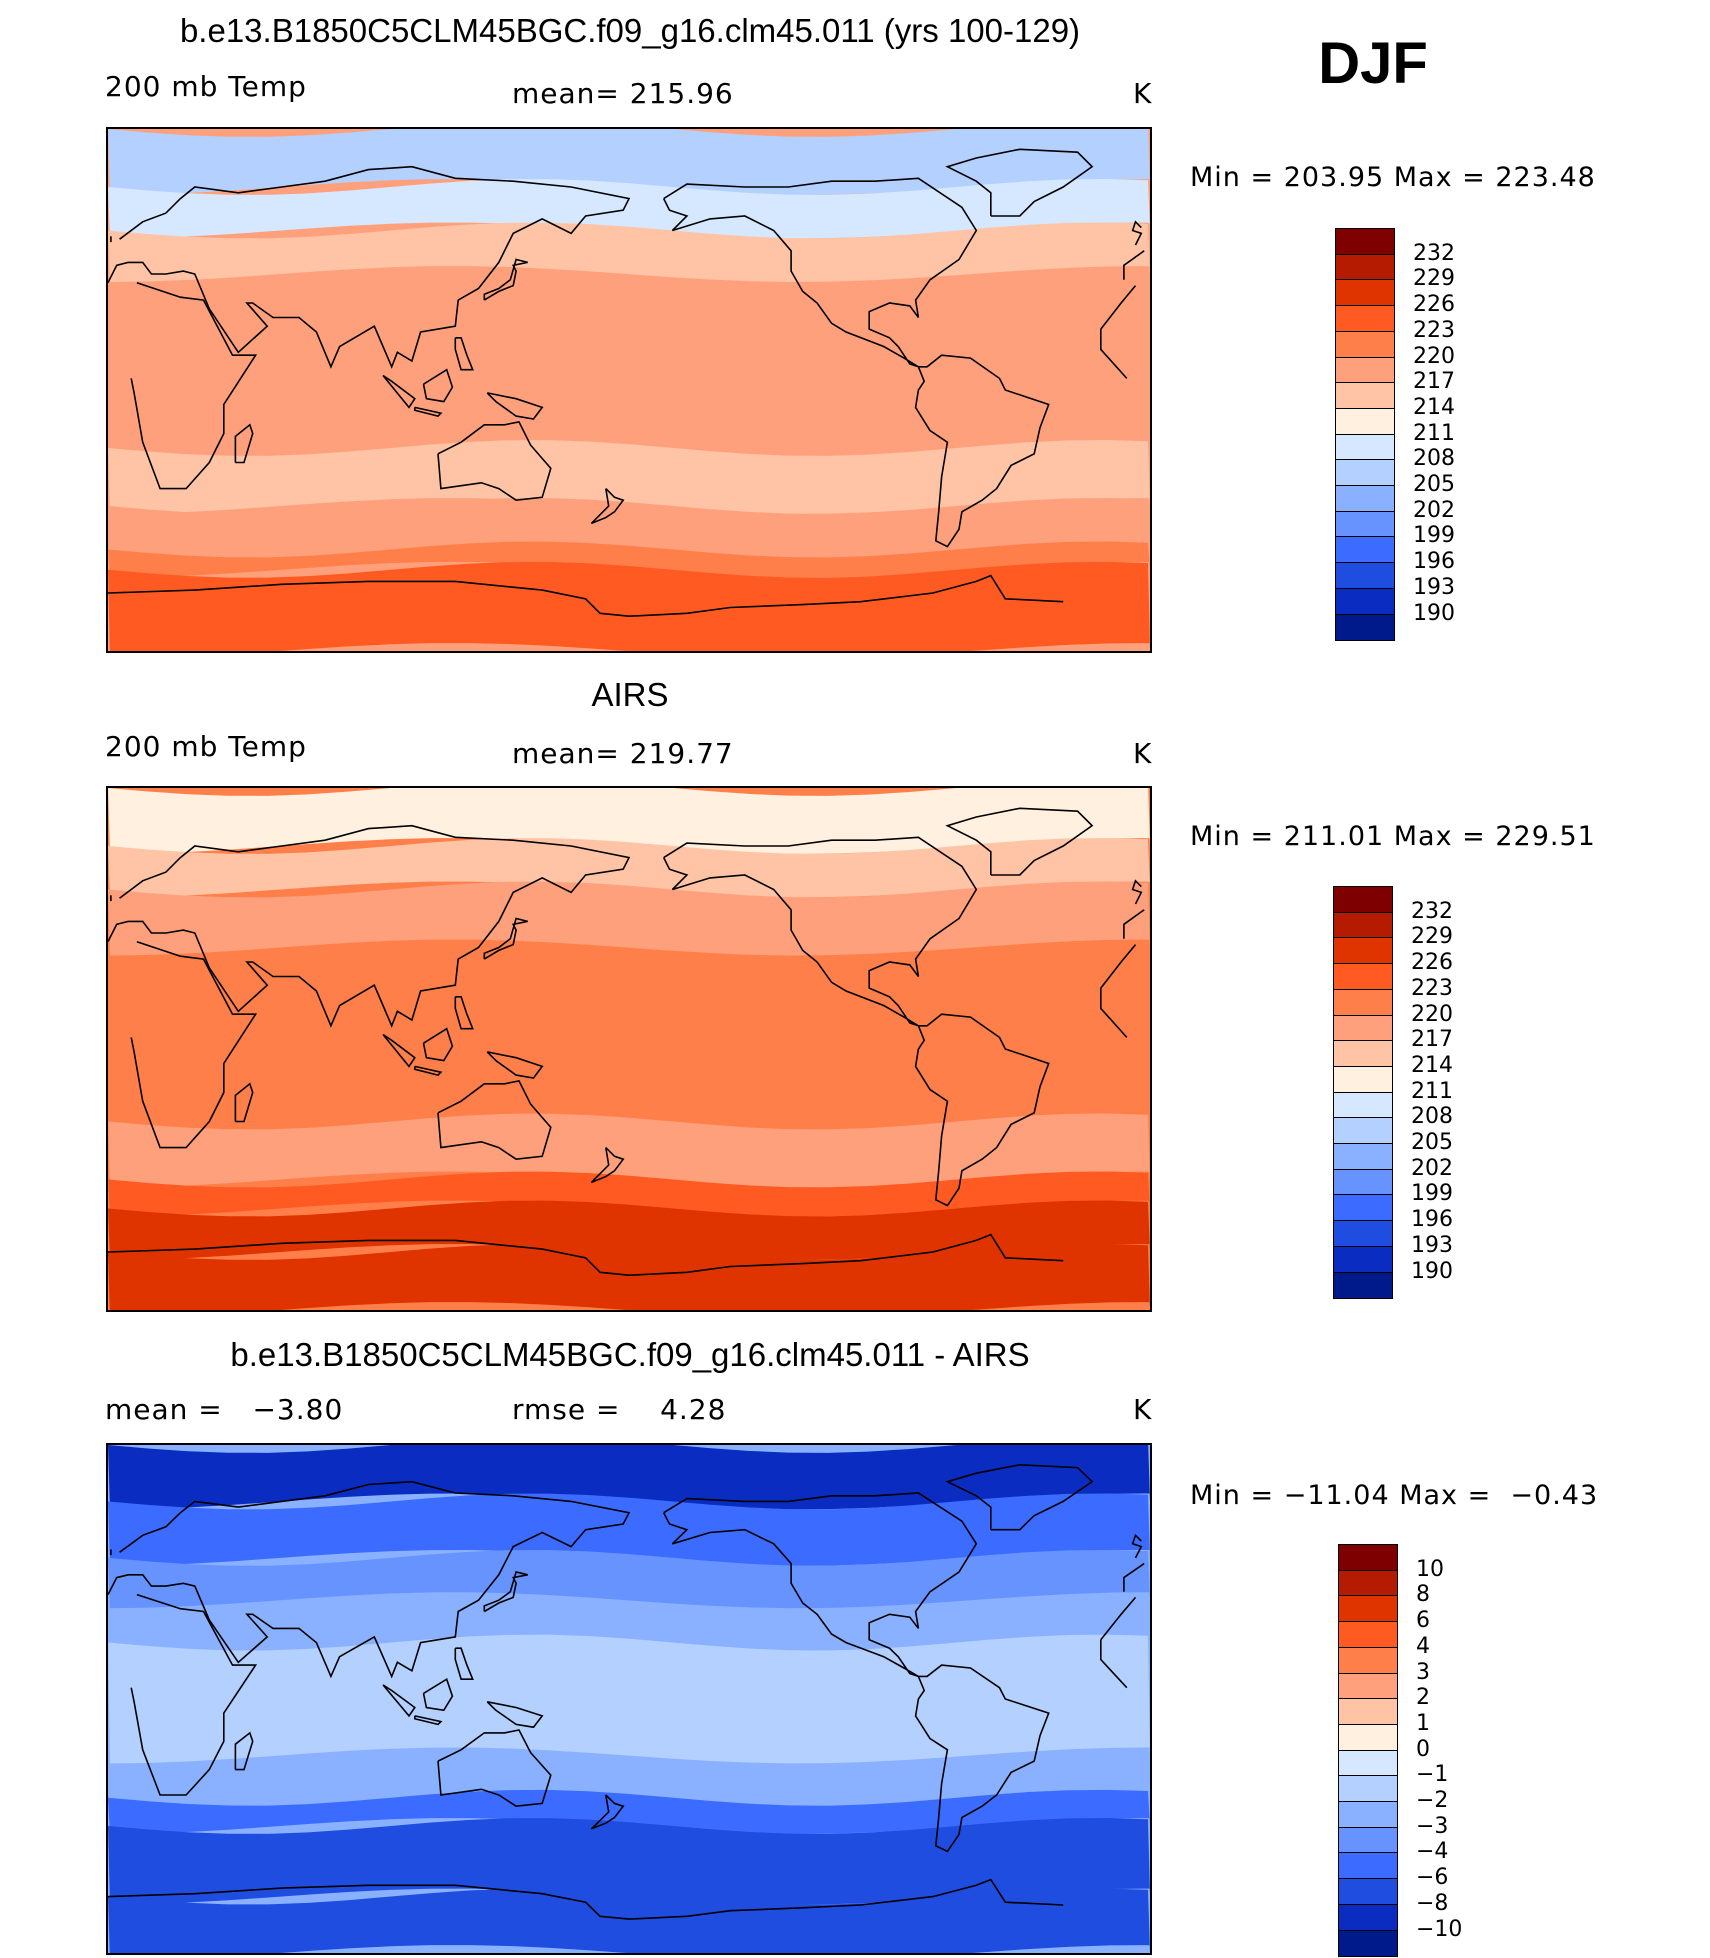  Describe the element at coordinates (1432, 1168) in the screenshot. I see `colorbar-tick-label: 202` at that location.